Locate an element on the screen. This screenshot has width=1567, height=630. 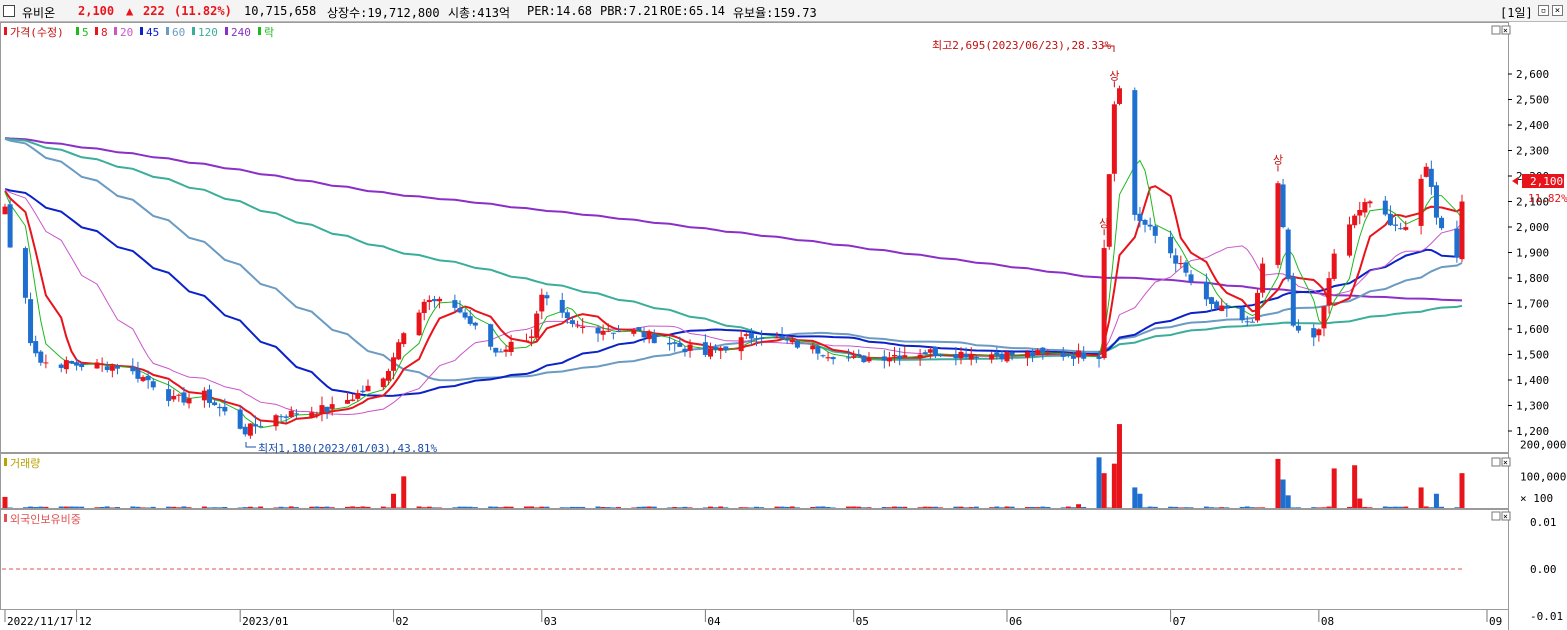
panel-close-icon: × is located at coordinates (1505, 30).